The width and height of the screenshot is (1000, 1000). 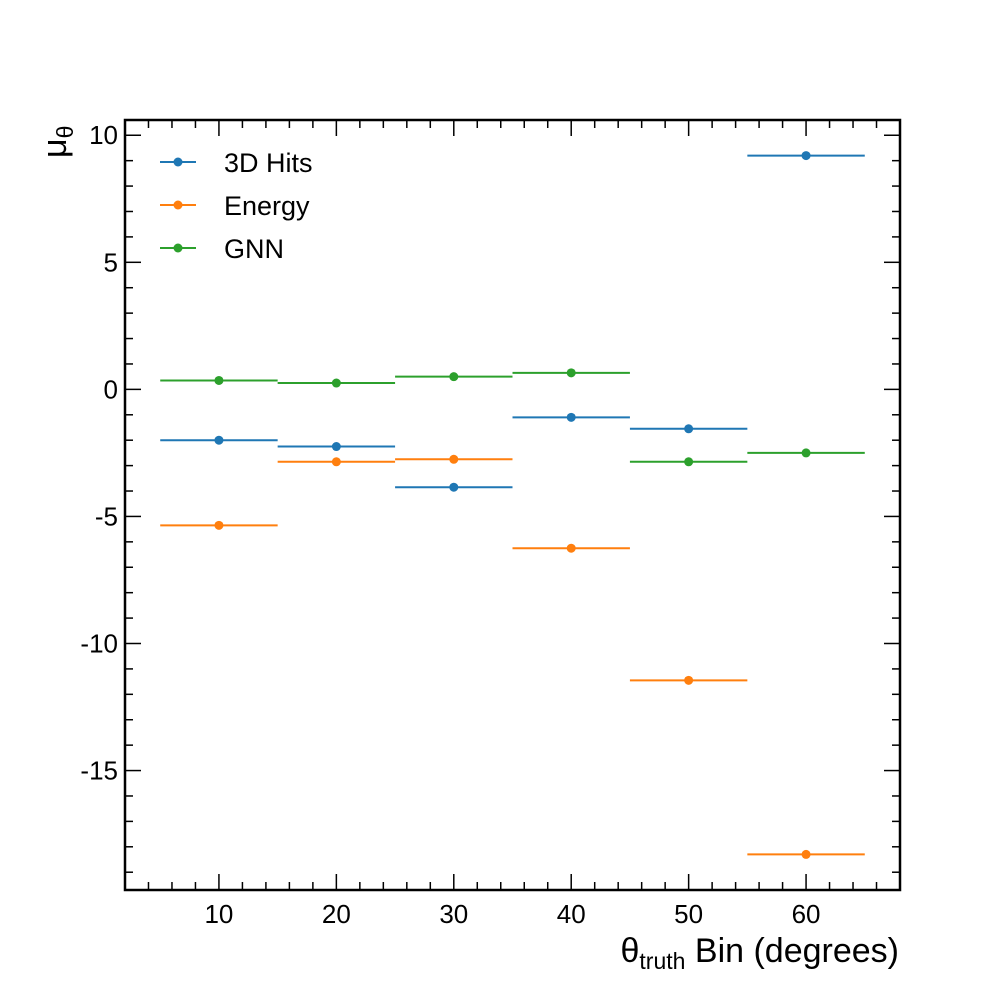 What do you see at coordinates (806, 914) in the screenshot?
I see `x-tick-label: 60` at bounding box center [806, 914].